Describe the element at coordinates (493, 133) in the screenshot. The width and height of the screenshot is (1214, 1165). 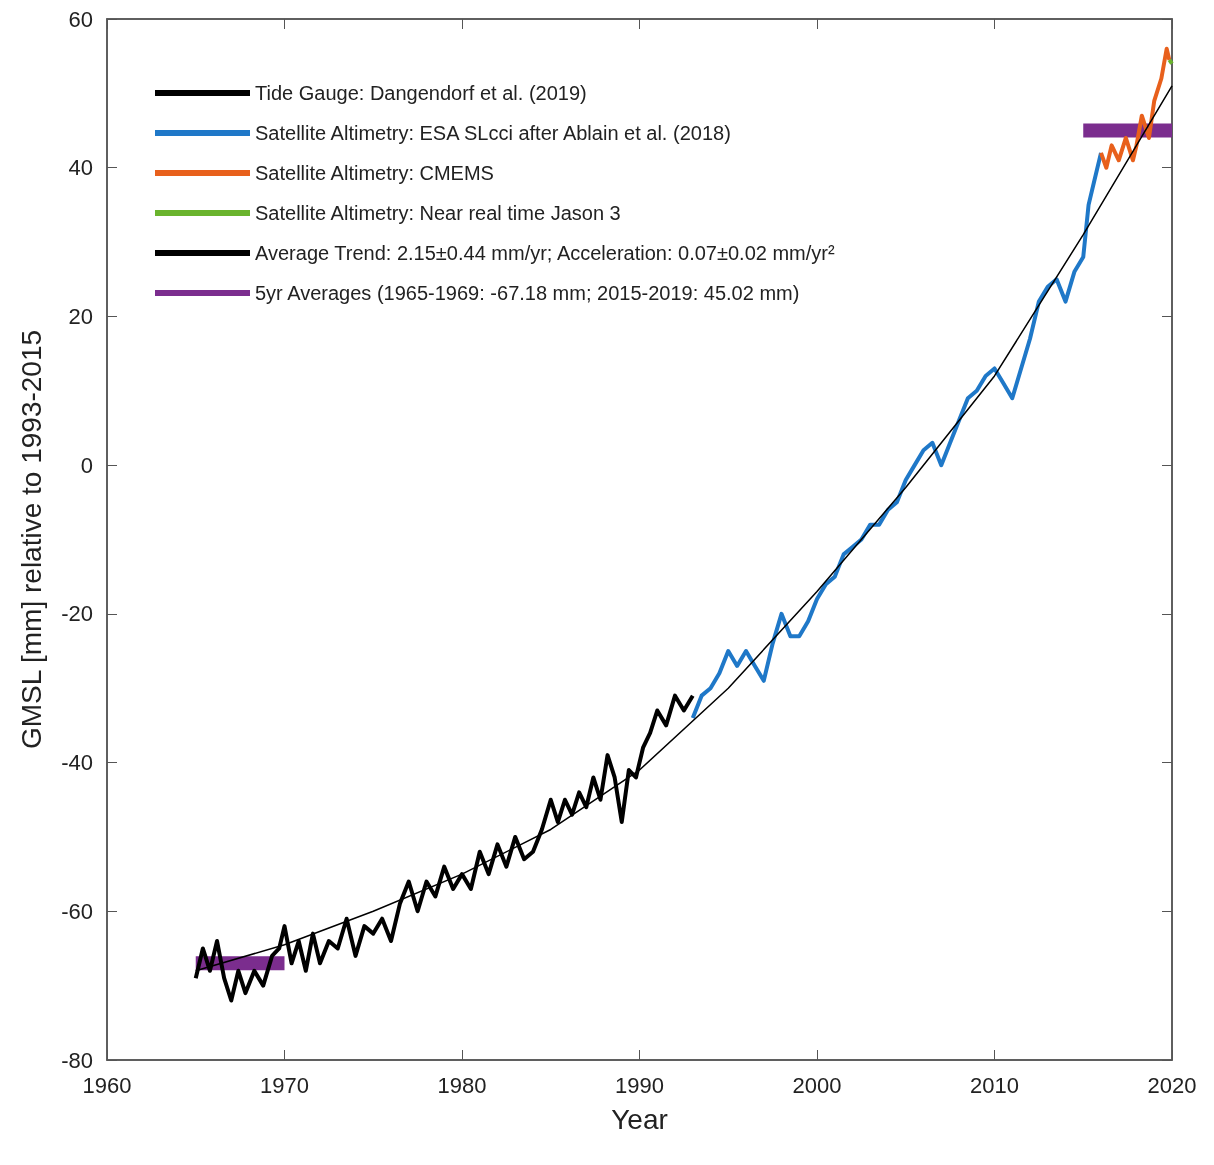
I see `legend-label: Satellite Altimetry: ESA SLcci after Ablain et al. (2018)` at that location.